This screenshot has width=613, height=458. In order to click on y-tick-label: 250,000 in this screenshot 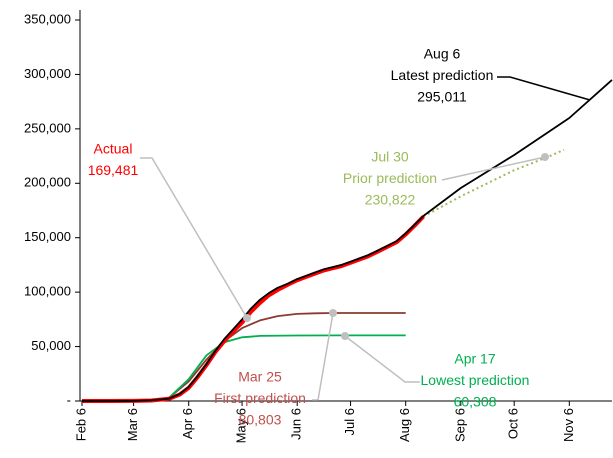, I will do `click(47, 127)`.